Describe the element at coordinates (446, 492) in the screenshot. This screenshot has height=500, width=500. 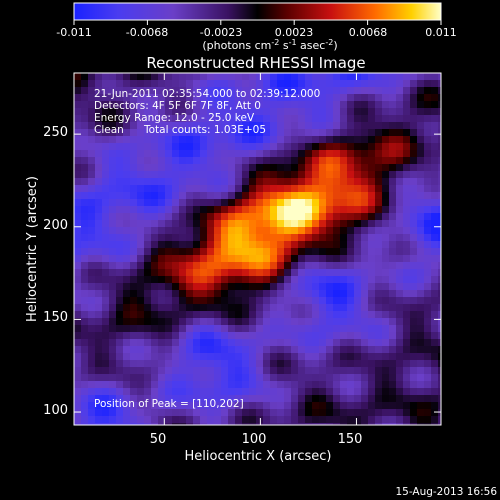
I see `footer-date: 15-Aug-2013 16:56` at that location.